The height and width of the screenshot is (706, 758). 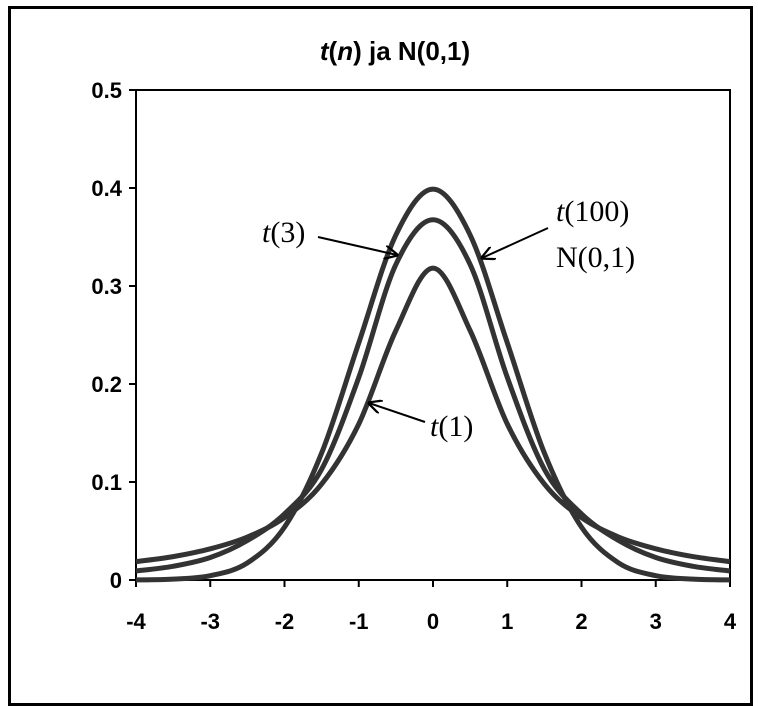 What do you see at coordinates (507, 621) in the screenshot?
I see `x-tick-label: 1` at bounding box center [507, 621].